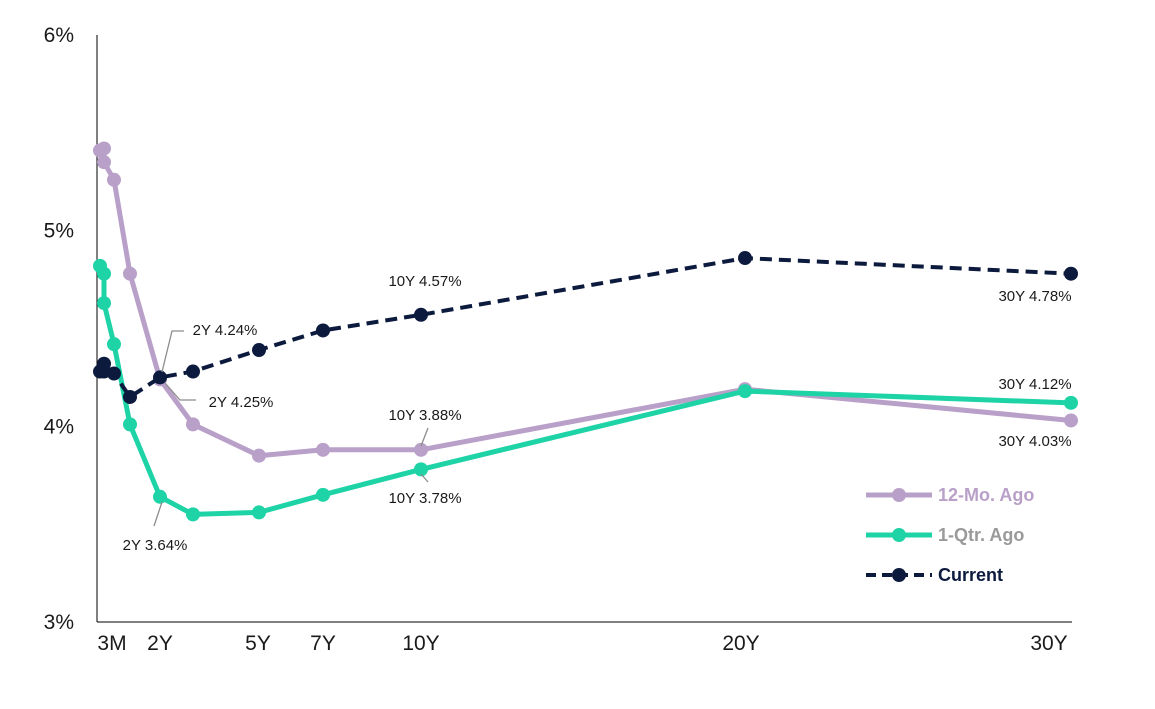 The width and height of the screenshot is (1155, 709). I want to click on data-label: 30Y 4.12%, so click(1034, 384).